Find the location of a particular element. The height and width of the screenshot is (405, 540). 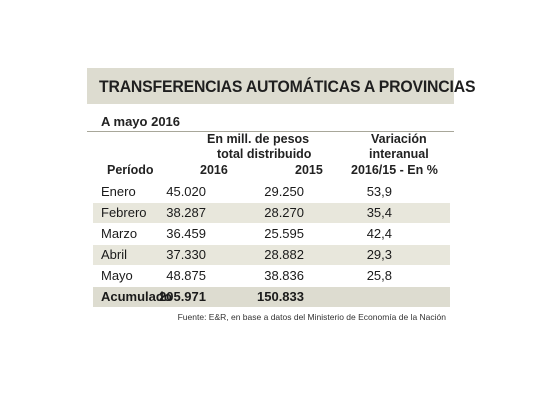

cell-periodo: Mayo is located at coordinates (117, 275).